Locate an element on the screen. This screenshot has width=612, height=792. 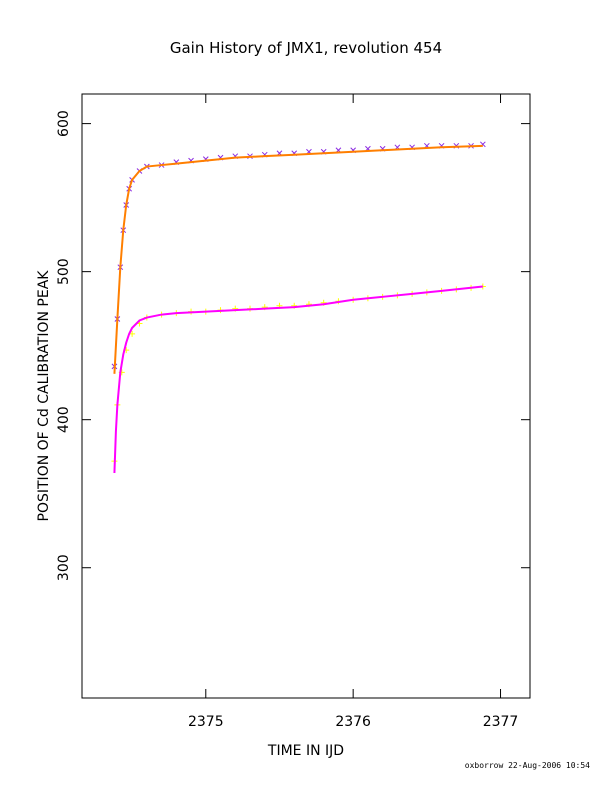
x-tick-label: 2376 is located at coordinates (353, 722).